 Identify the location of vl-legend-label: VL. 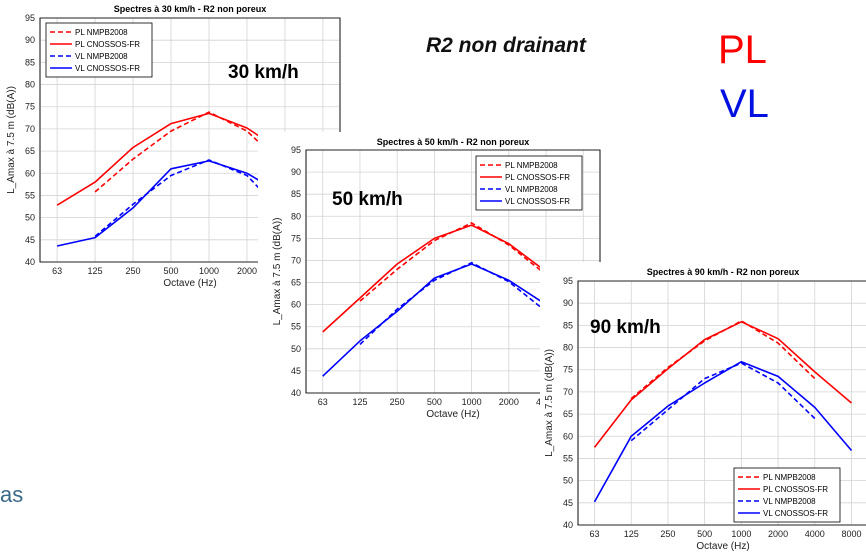
(744, 104).